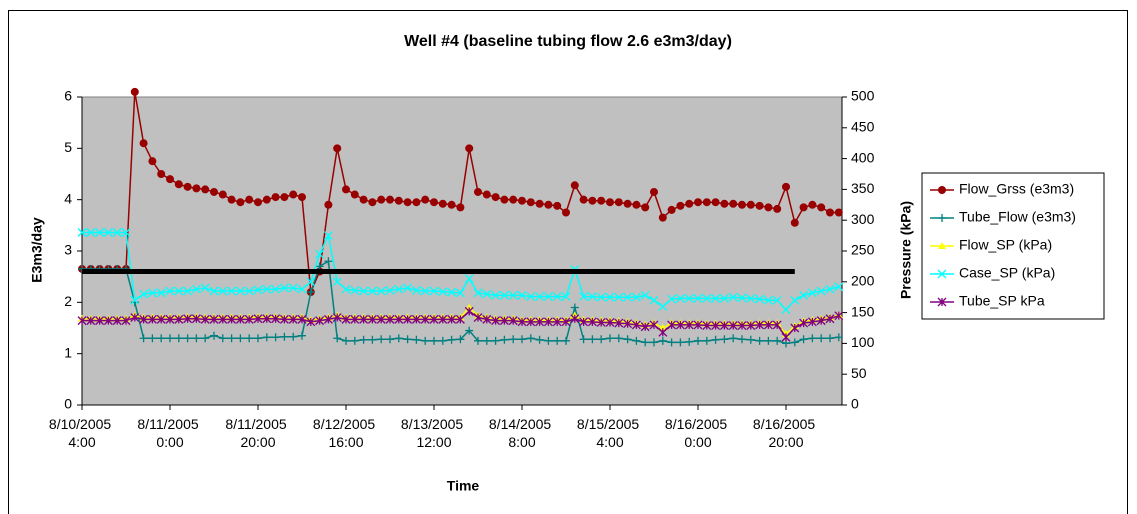 The height and width of the screenshot is (514, 1137). I want to click on legend-label: Case_SP (kPa), so click(1007, 273).